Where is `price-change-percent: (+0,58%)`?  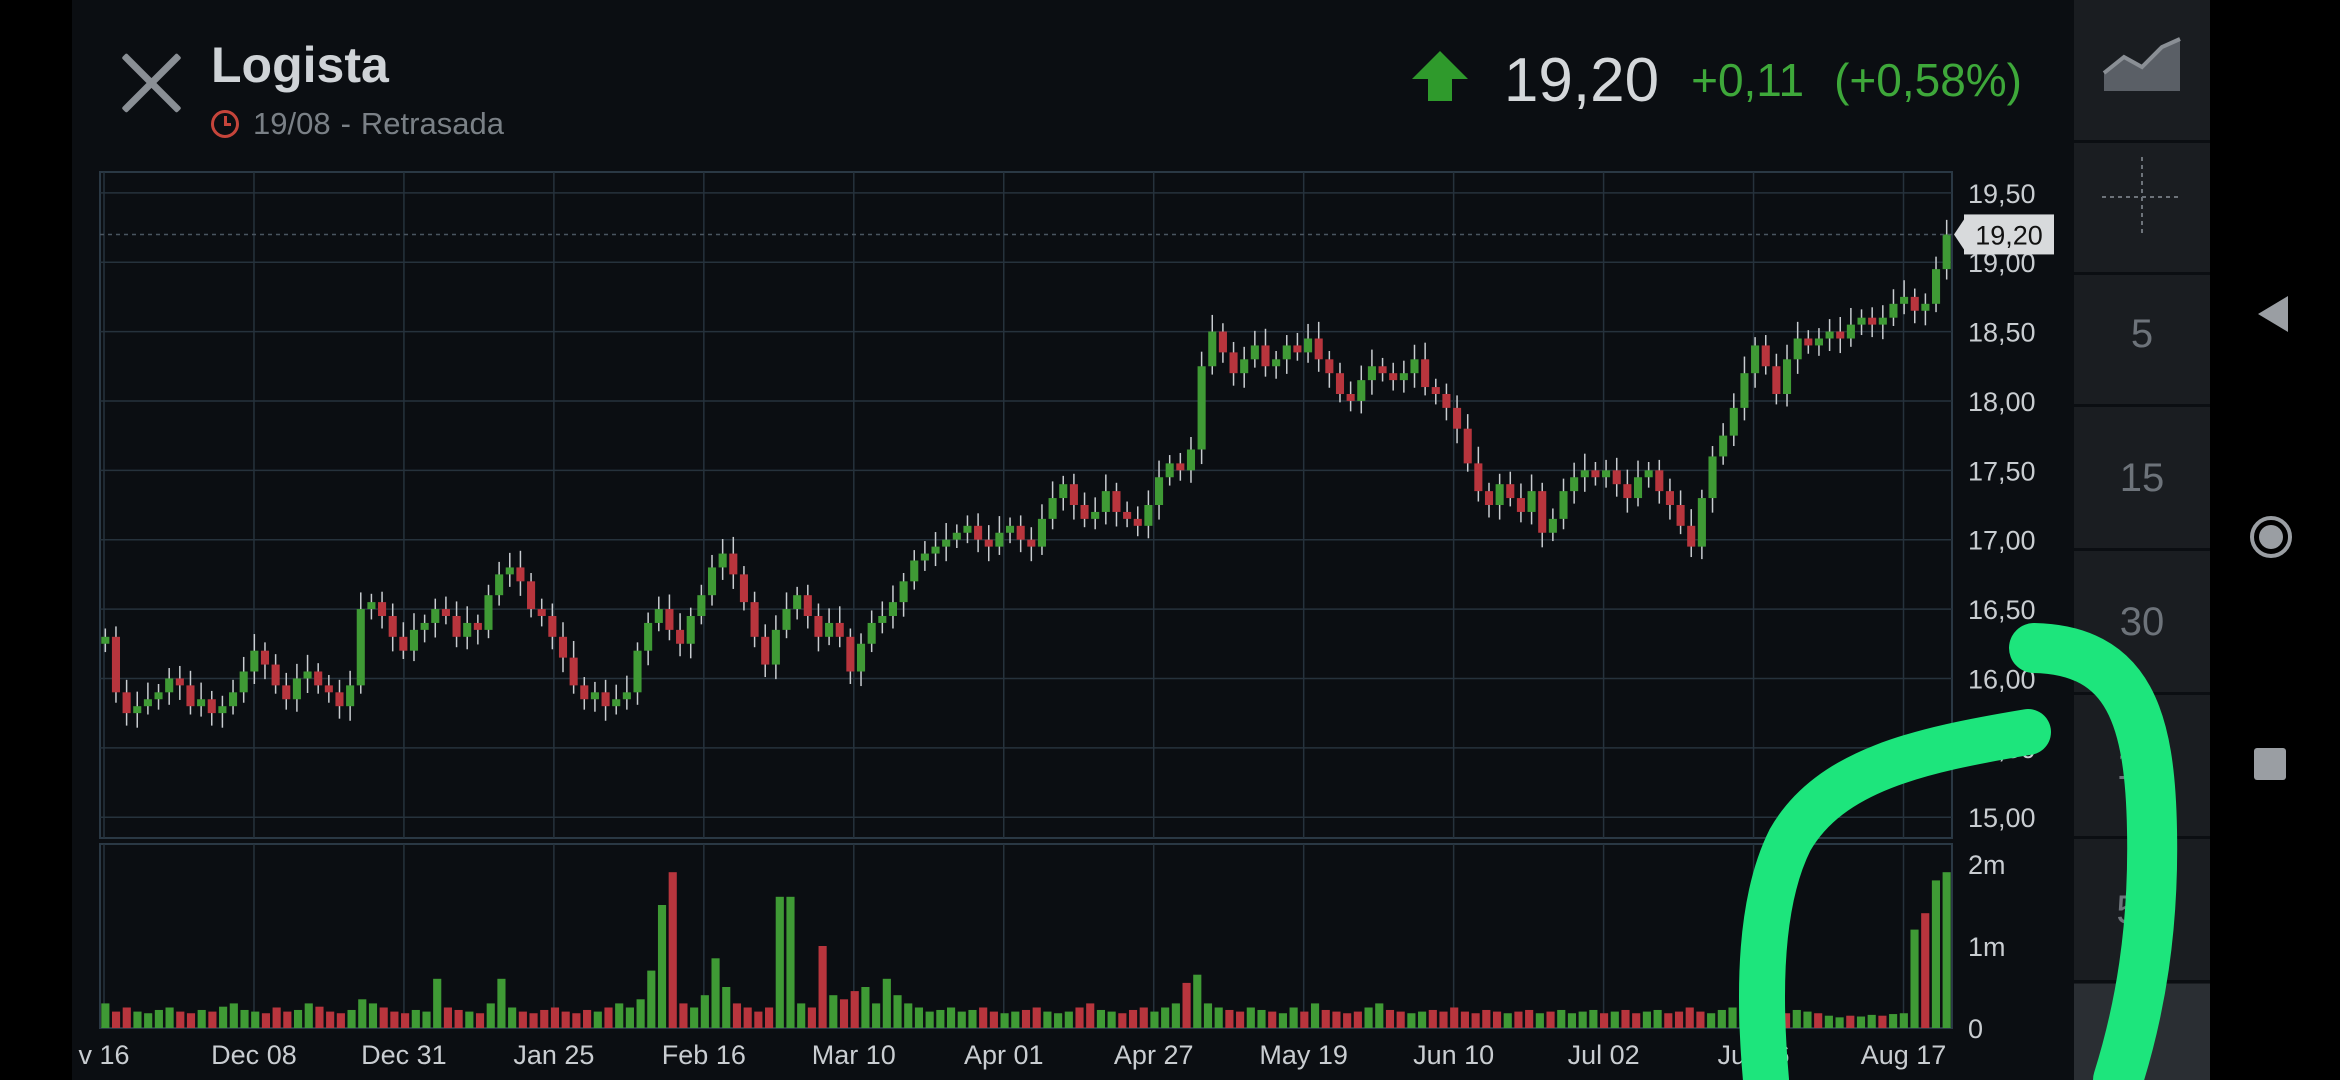 price-change-percent: (+0,58%) is located at coordinates (1928, 80).